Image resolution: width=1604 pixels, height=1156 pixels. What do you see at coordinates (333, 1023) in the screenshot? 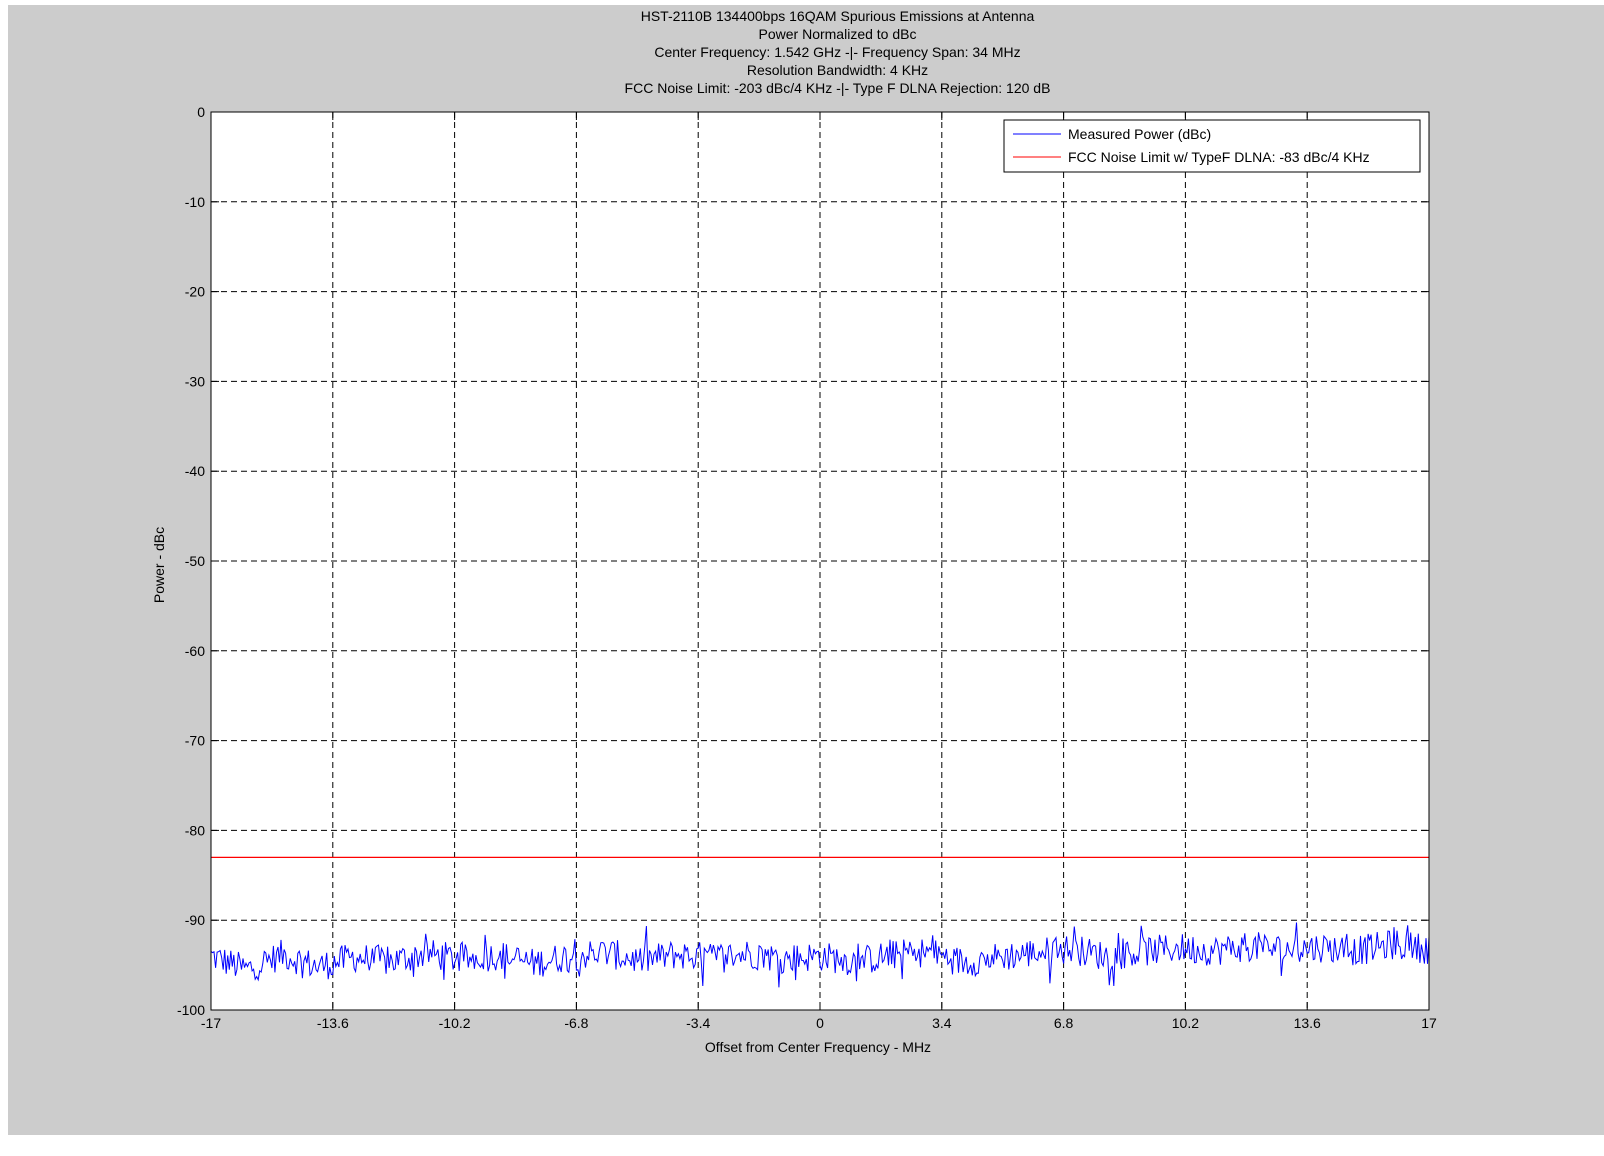
I see `x-tick-label: -13.6` at bounding box center [333, 1023].